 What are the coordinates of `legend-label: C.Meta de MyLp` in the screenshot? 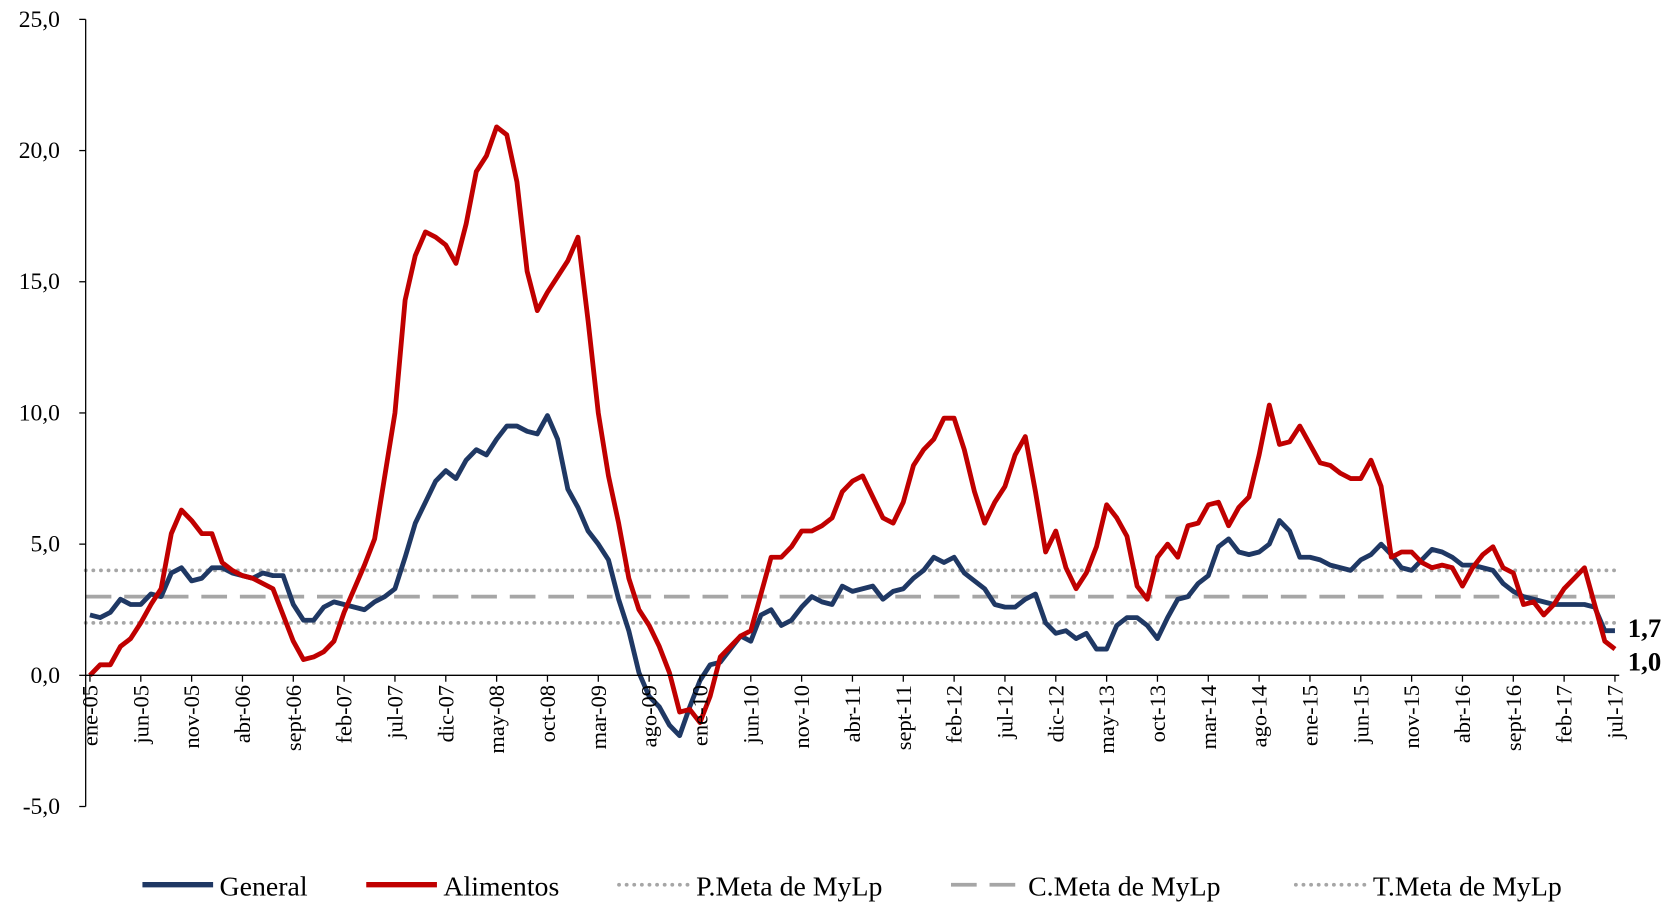 It's located at (1124, 886).